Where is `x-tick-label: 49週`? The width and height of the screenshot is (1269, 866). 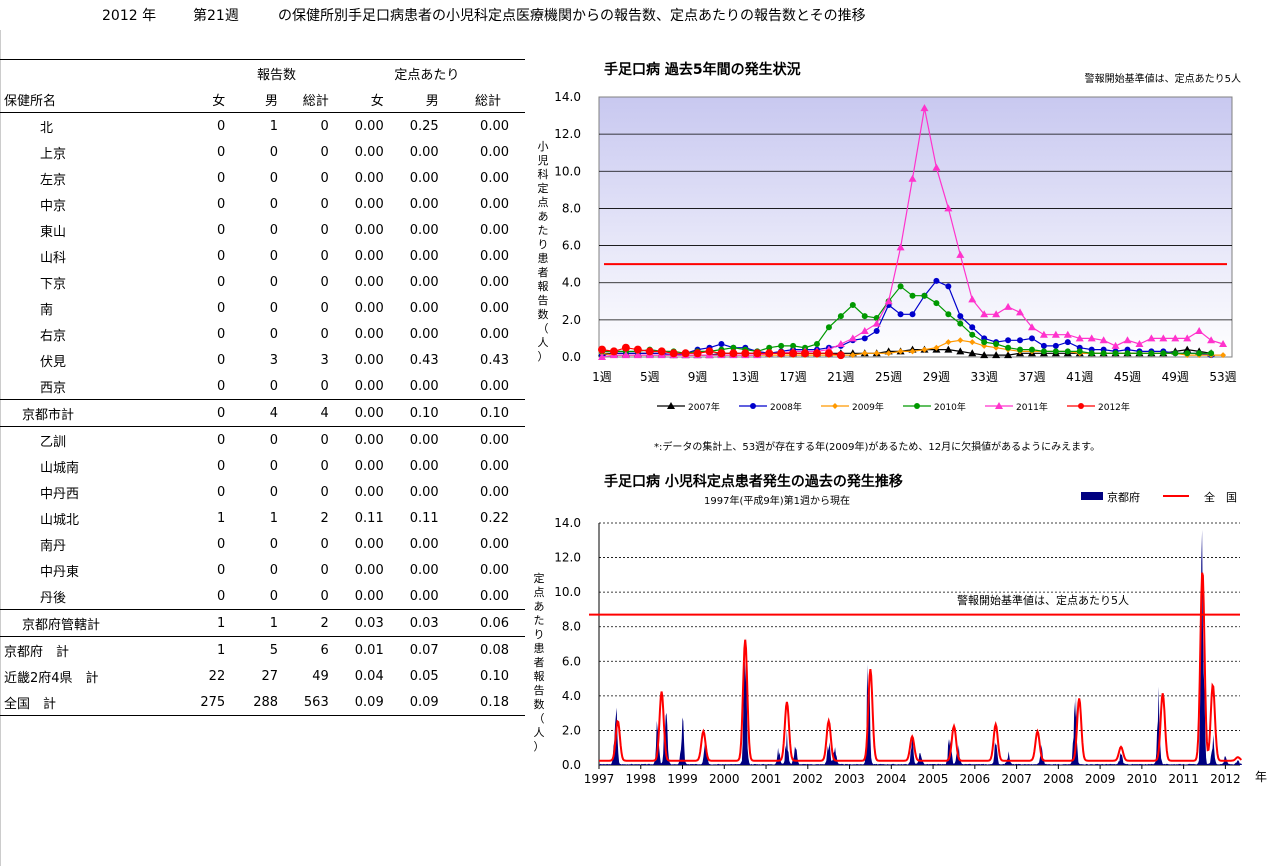
x-tick-label: 49週 is located at coordinates (1175, 377).